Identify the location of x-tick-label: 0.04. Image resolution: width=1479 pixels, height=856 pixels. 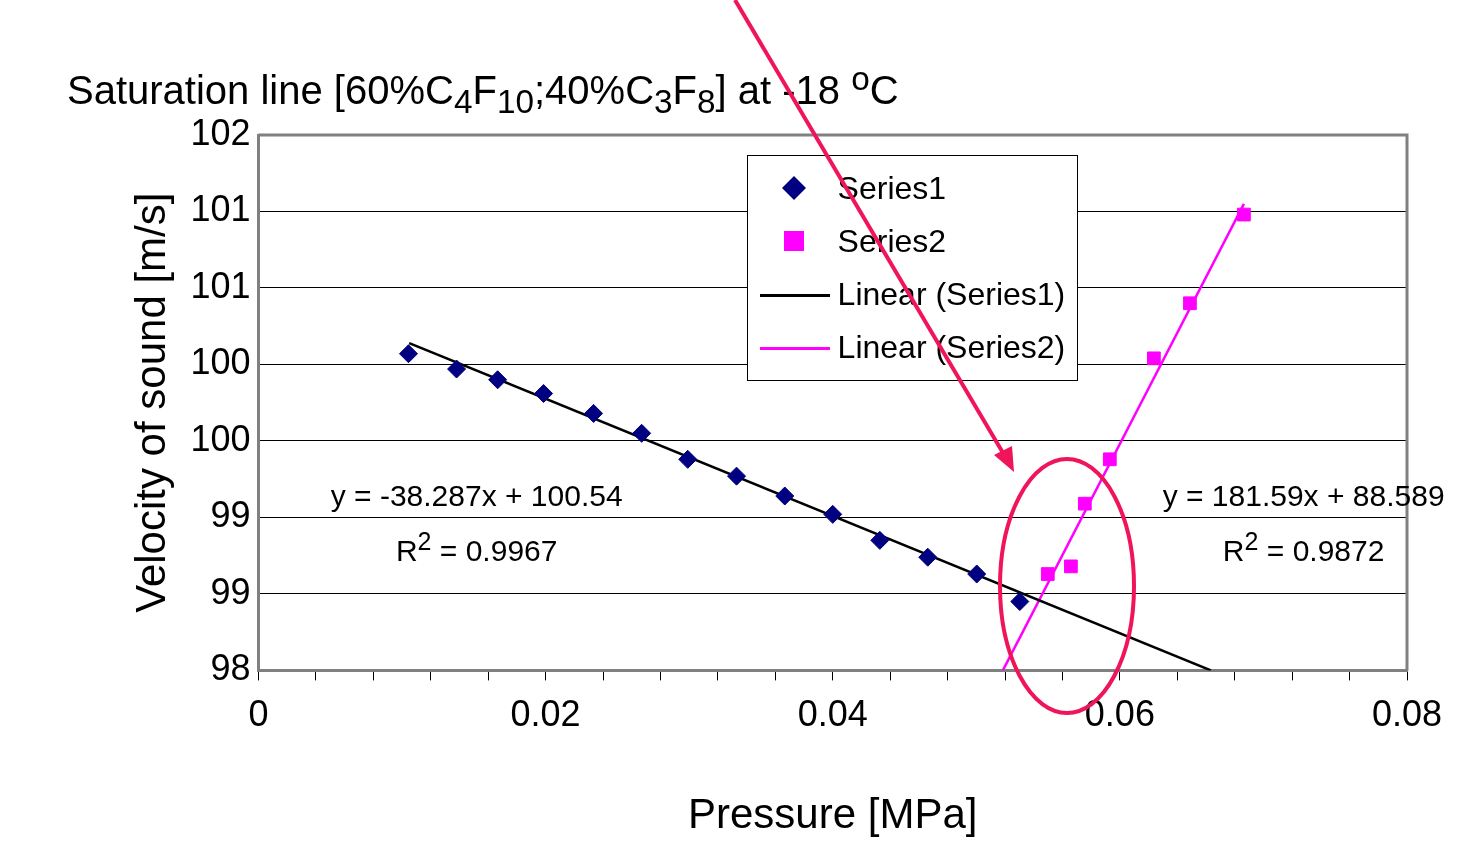
(832, 713).